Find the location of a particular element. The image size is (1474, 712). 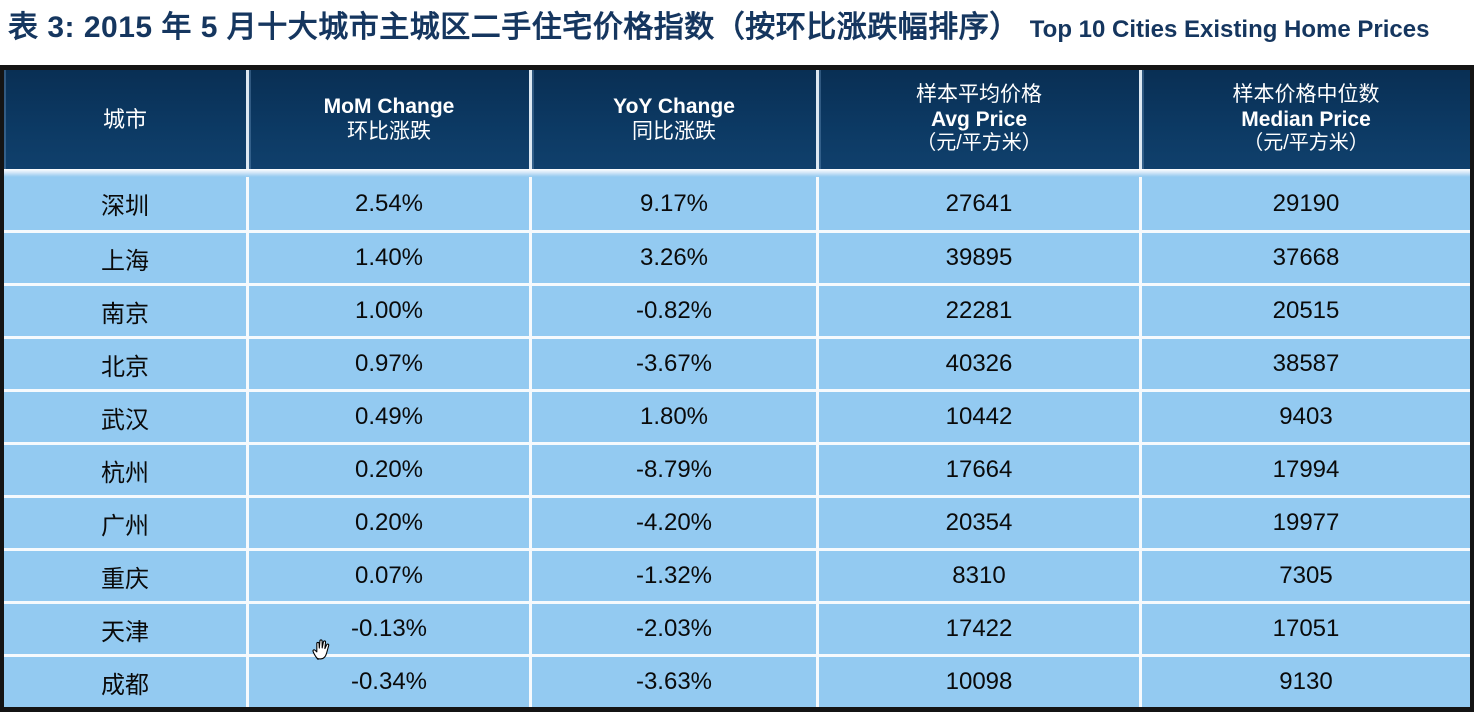

header-underline-band is located at coordinates (737, 173).